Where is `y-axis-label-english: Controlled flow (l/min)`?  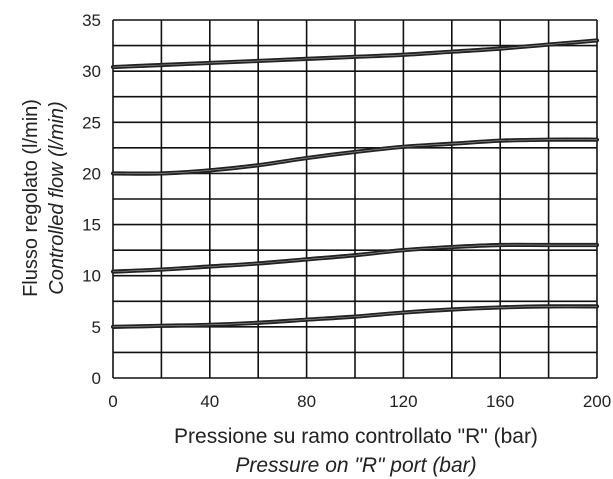
y-axis-label-english: Controlled flow (l/min) is located at coordinates (57, 197).